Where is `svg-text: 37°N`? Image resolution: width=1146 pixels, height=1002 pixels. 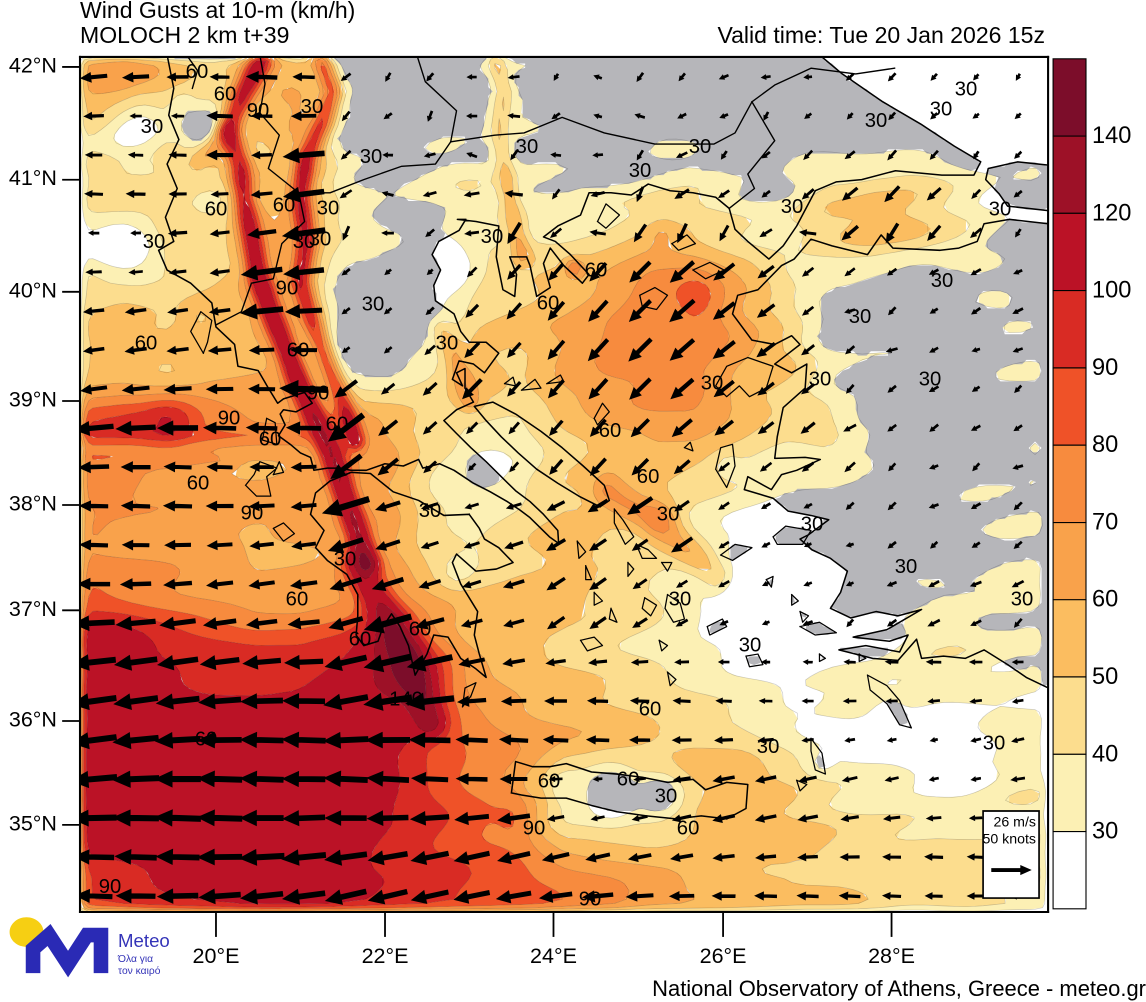
svg-text: 37°N is located at coordinates (33, 609).